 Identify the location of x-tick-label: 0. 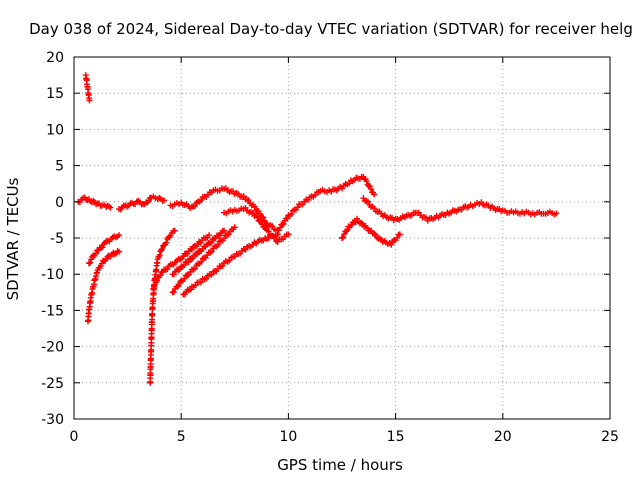
(74, 437).